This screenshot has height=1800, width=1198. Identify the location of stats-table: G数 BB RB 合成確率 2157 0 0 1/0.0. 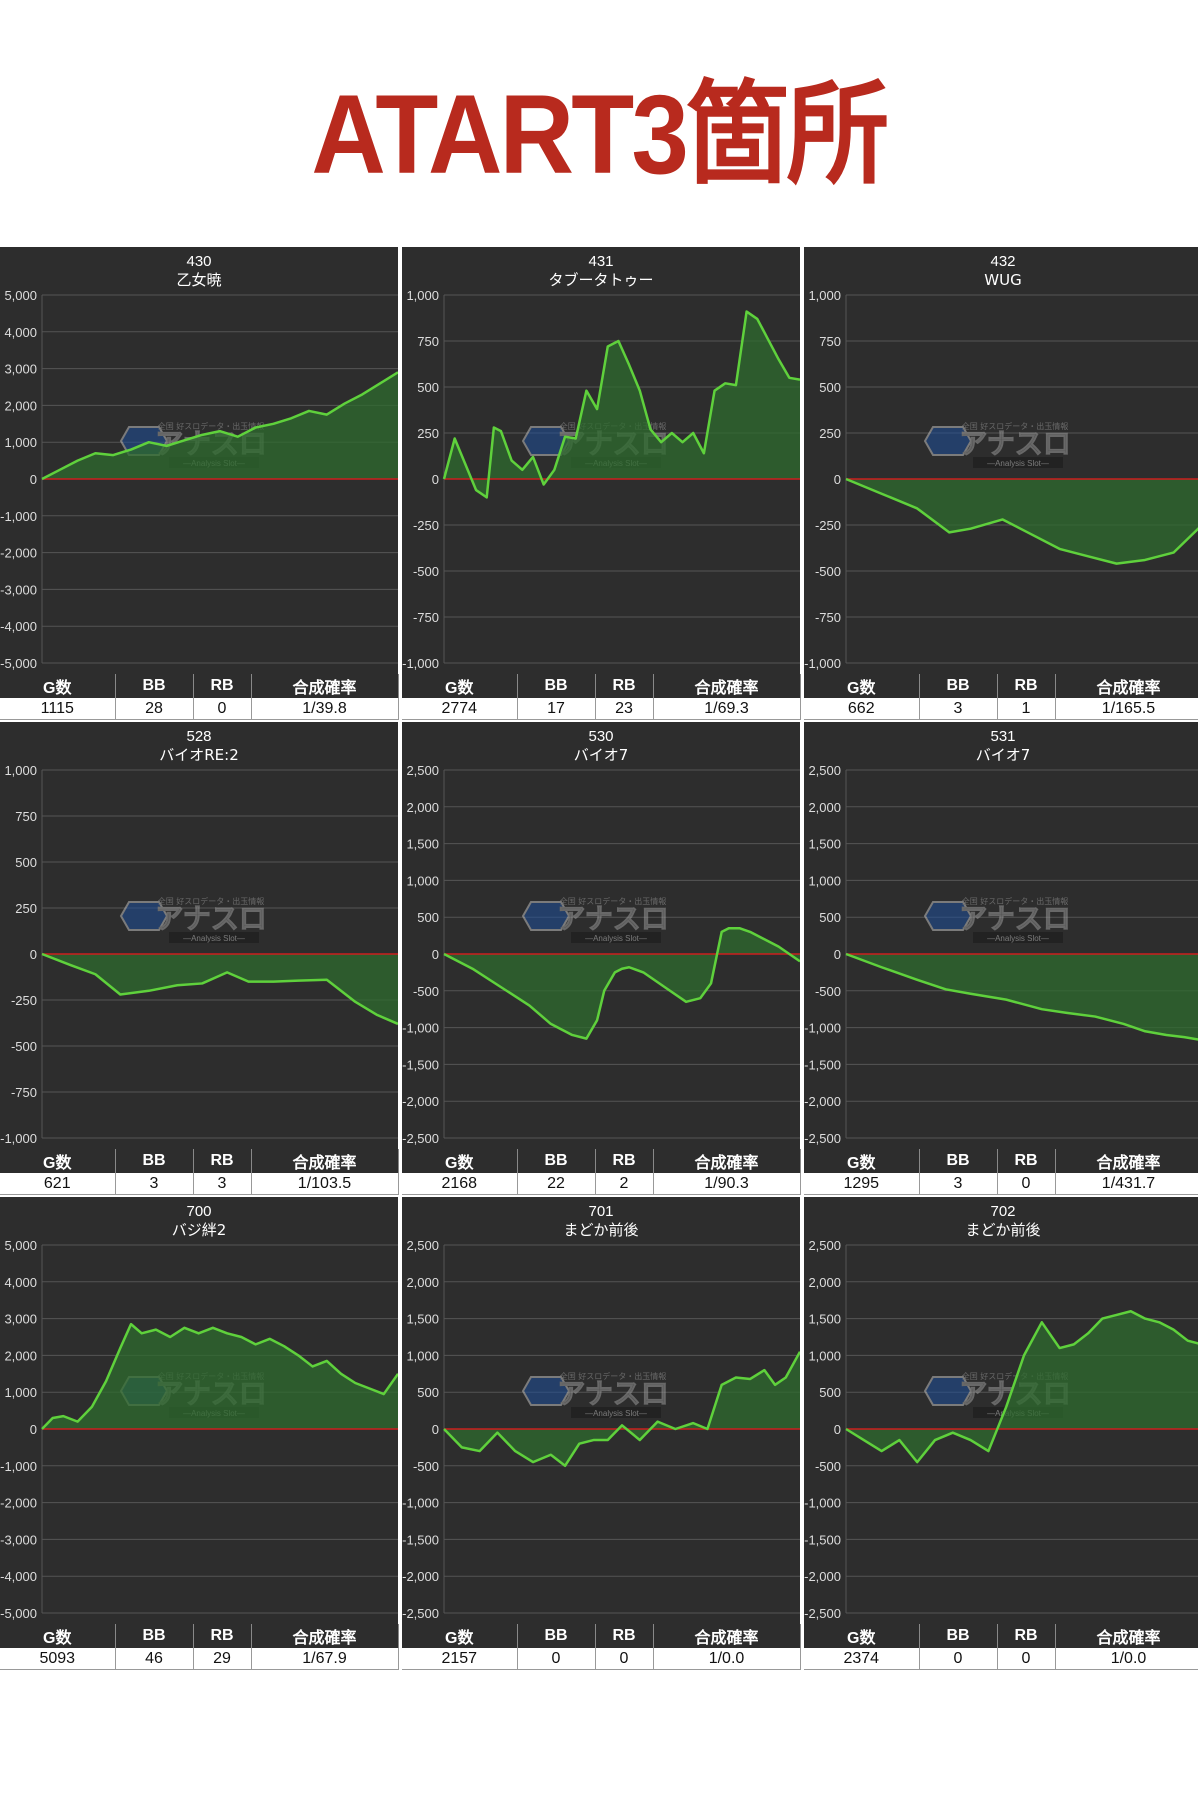
(601, 1647).